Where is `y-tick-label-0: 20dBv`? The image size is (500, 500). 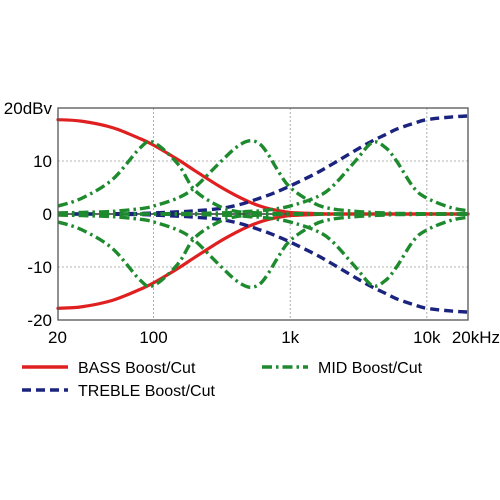 y-tick-label-0: 20dBv is located at coordinates (28, 108).